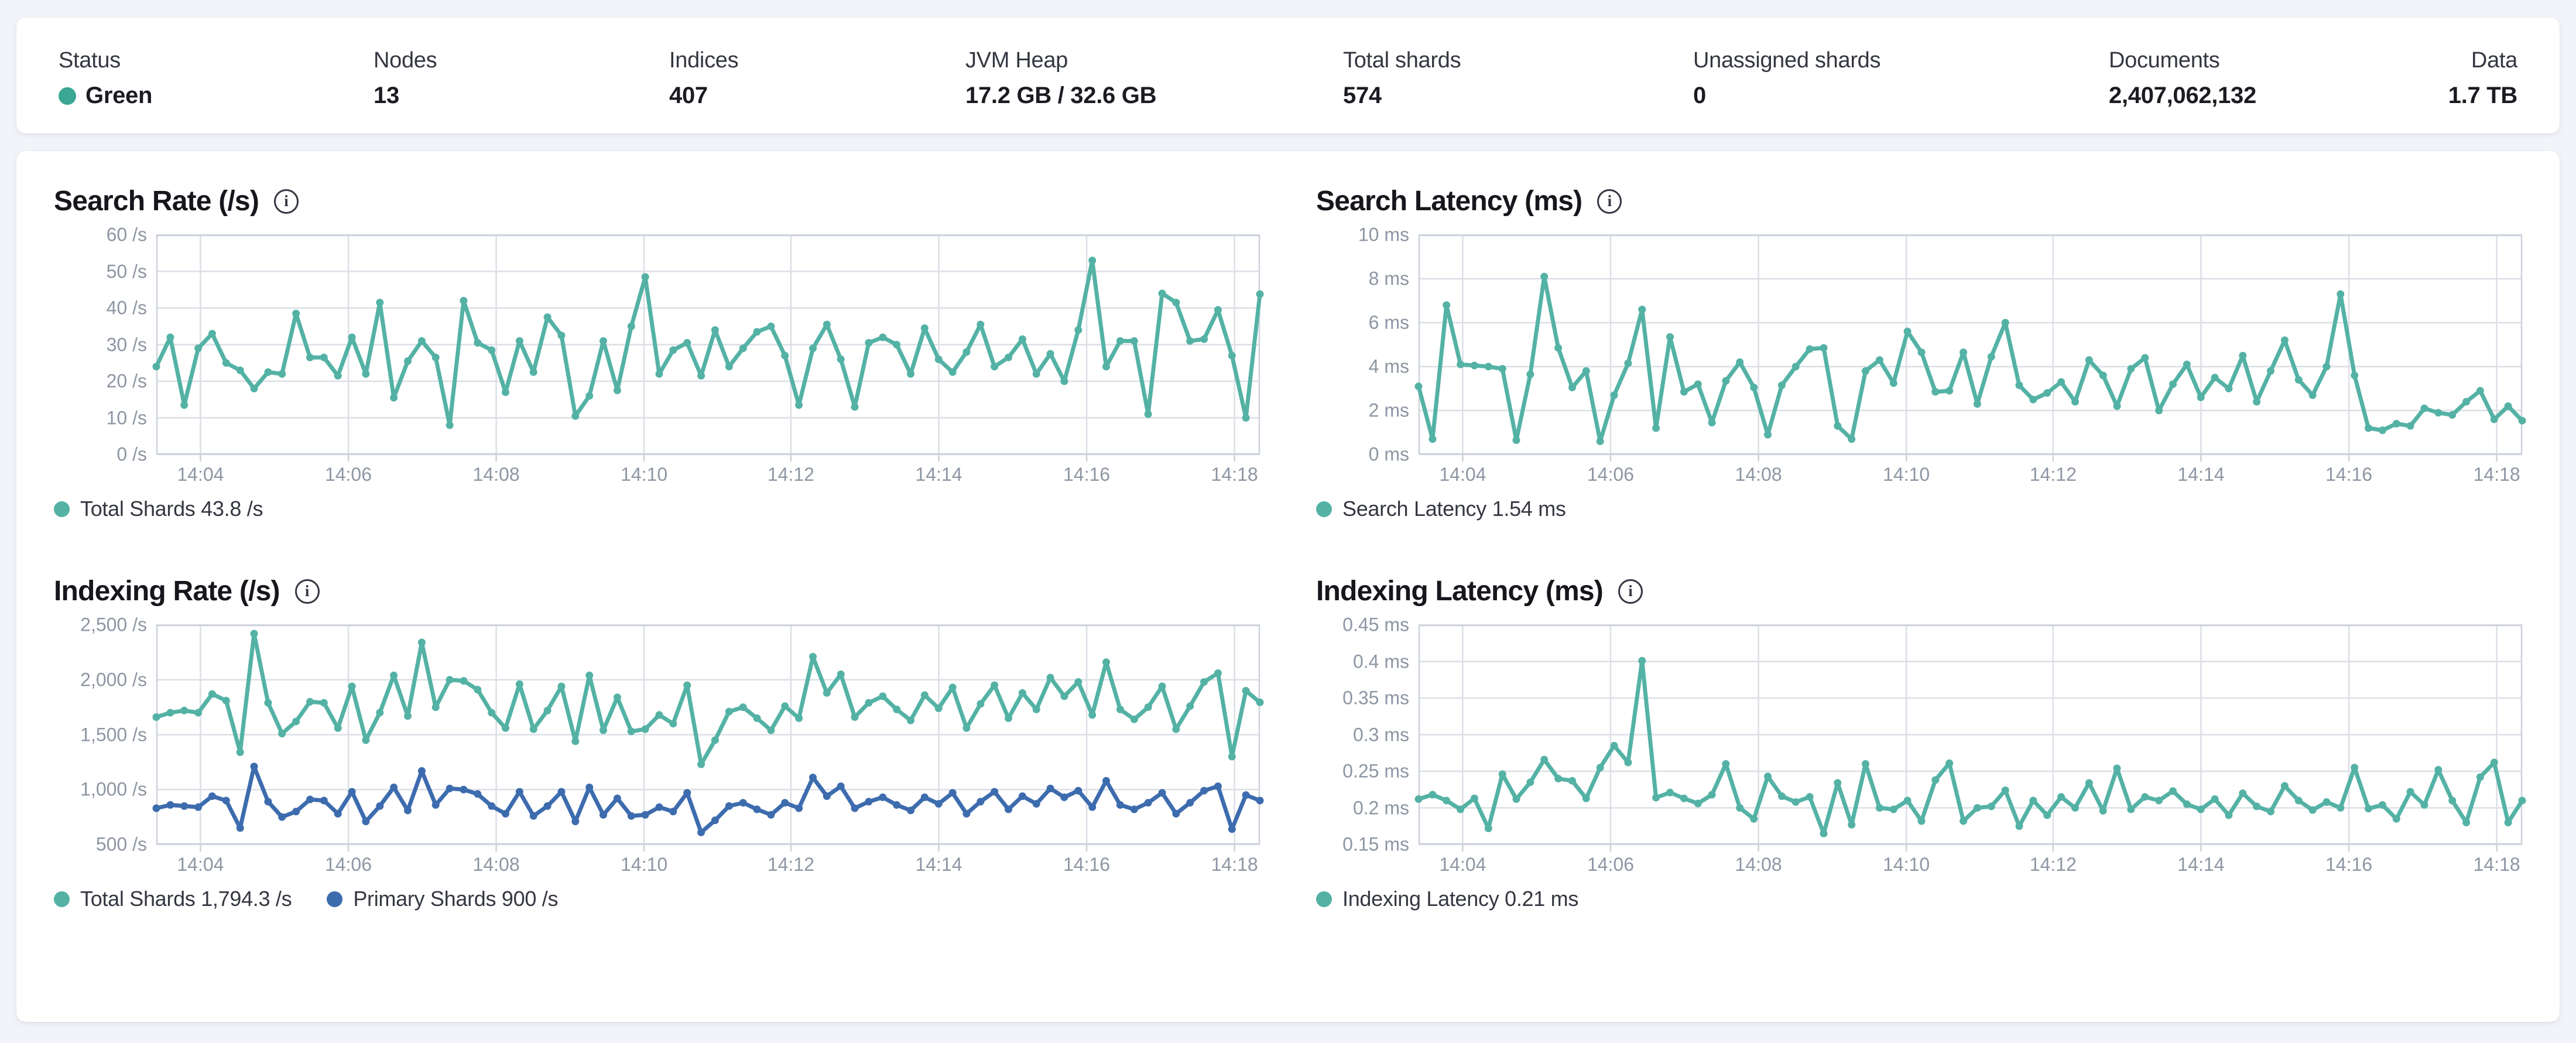 The width and height of the screenshot is (2576, 1043). I want to click on chart-title: Indexing Latency (ms), so click(1460, 591).